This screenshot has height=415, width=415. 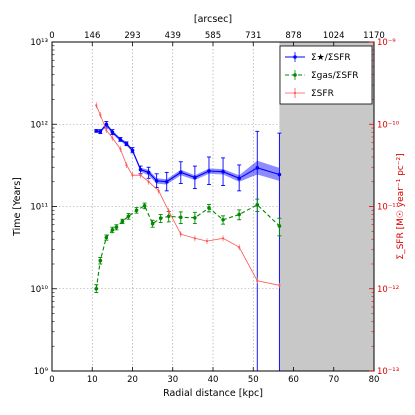 What do you see at coordinates (132, 380) in the screenshot?
I see `x-tick-label: 20` at bounding box center [132, 380].